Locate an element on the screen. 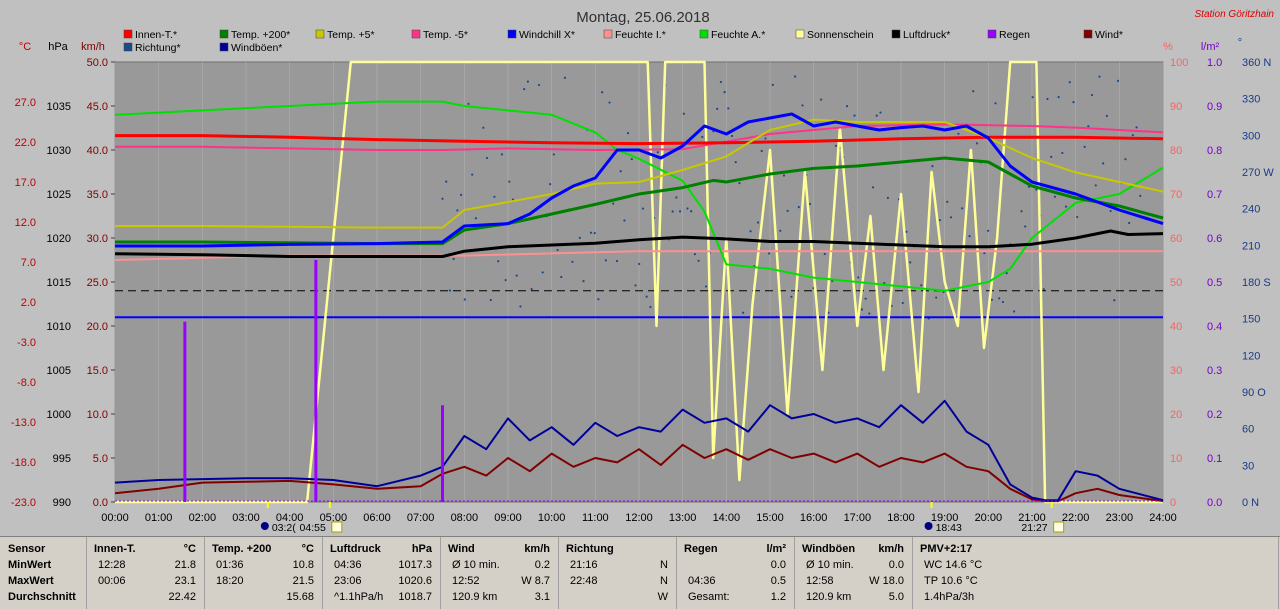  row-label-max: MaxWert is located at coordinates (31, 581).